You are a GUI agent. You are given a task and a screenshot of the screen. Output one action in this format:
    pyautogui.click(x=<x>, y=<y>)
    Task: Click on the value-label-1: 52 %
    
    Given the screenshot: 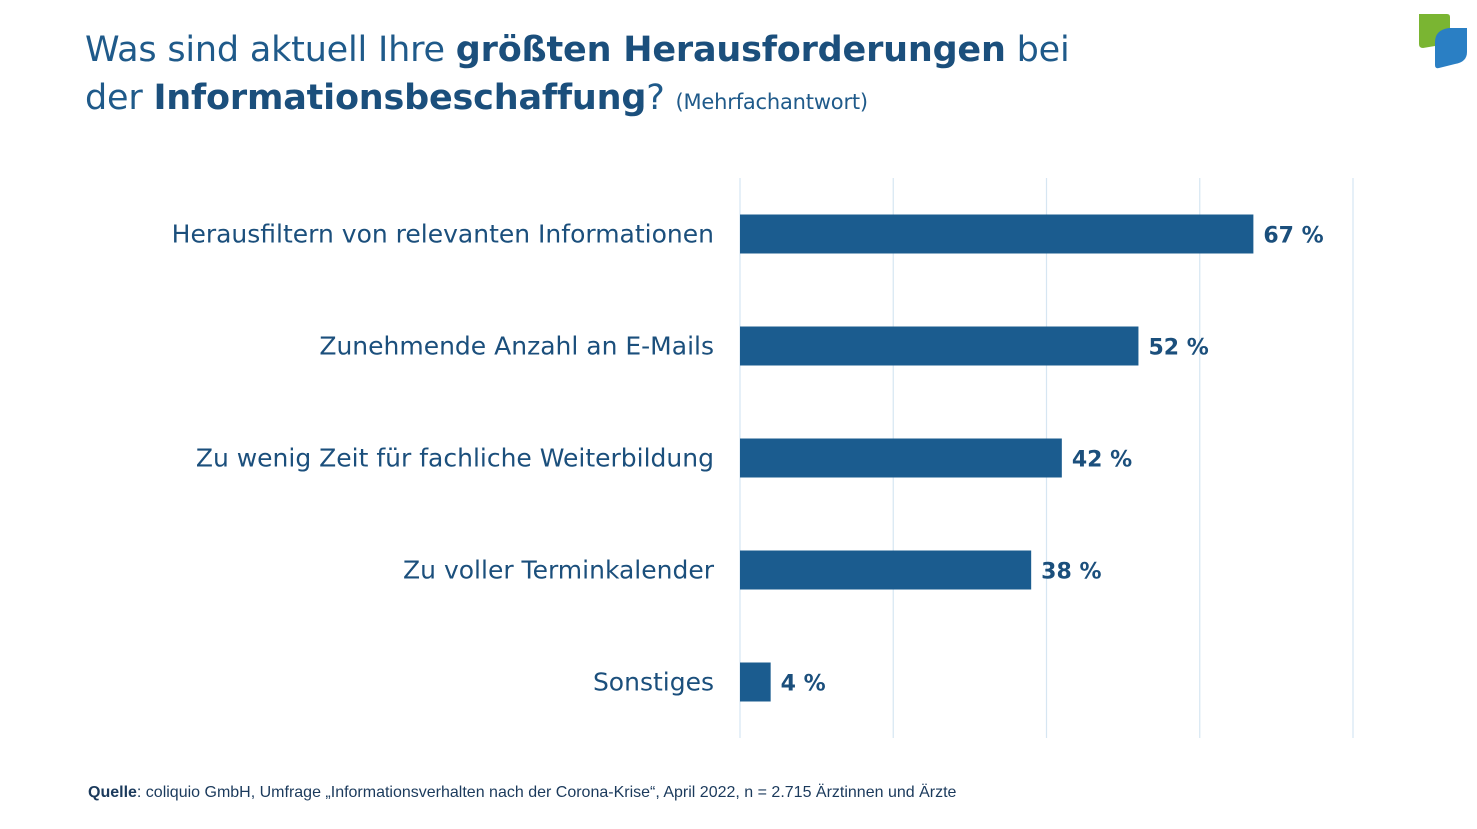 What is the action you would take?
    pyautogui.click(x=1178, y=348)
    